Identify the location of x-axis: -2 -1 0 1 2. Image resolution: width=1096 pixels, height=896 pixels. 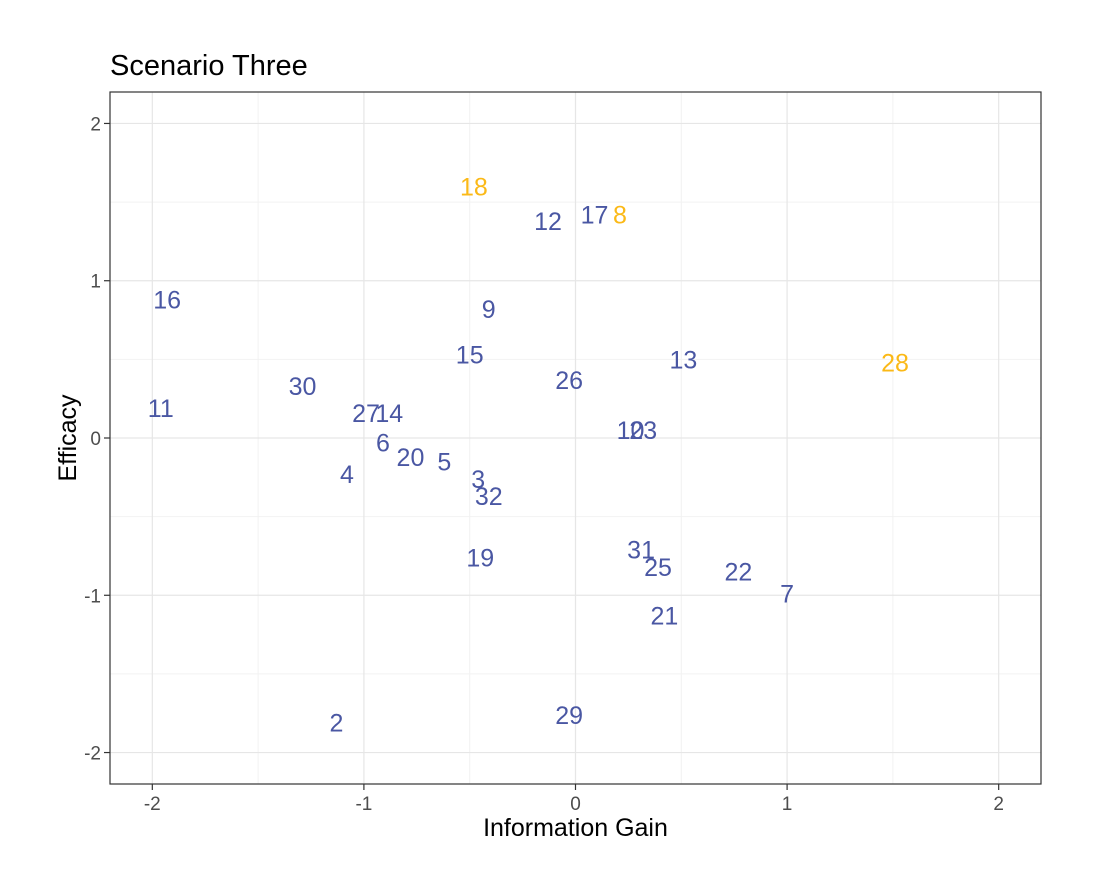
(574, 799).